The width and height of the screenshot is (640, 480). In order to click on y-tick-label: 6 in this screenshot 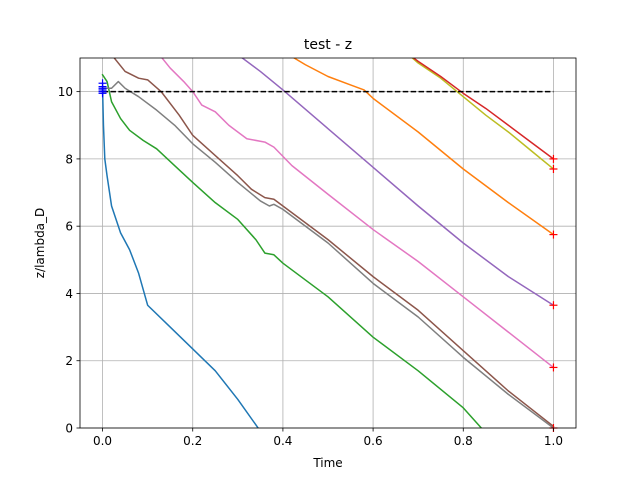, I will do `click(69, 227)`.